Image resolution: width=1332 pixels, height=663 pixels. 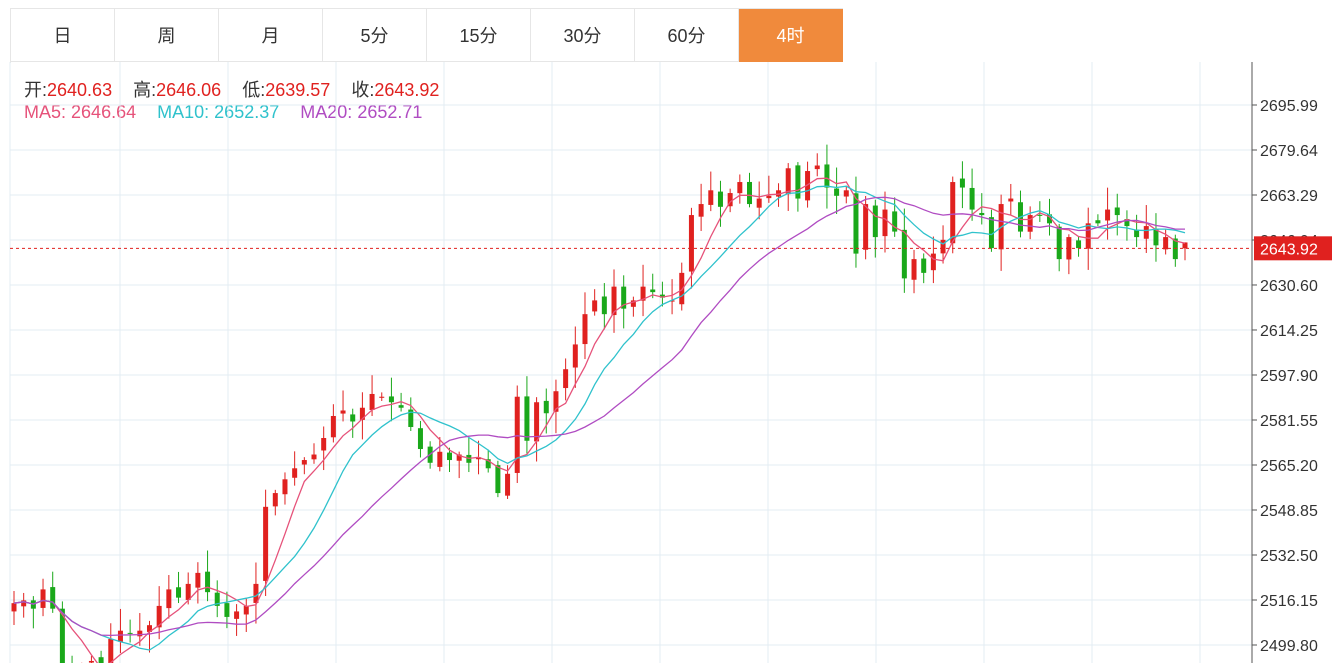 I want to click on timeframe-tabs: 日周月 5分 15分 30分 60分 4时, so click(x=426, y=35).